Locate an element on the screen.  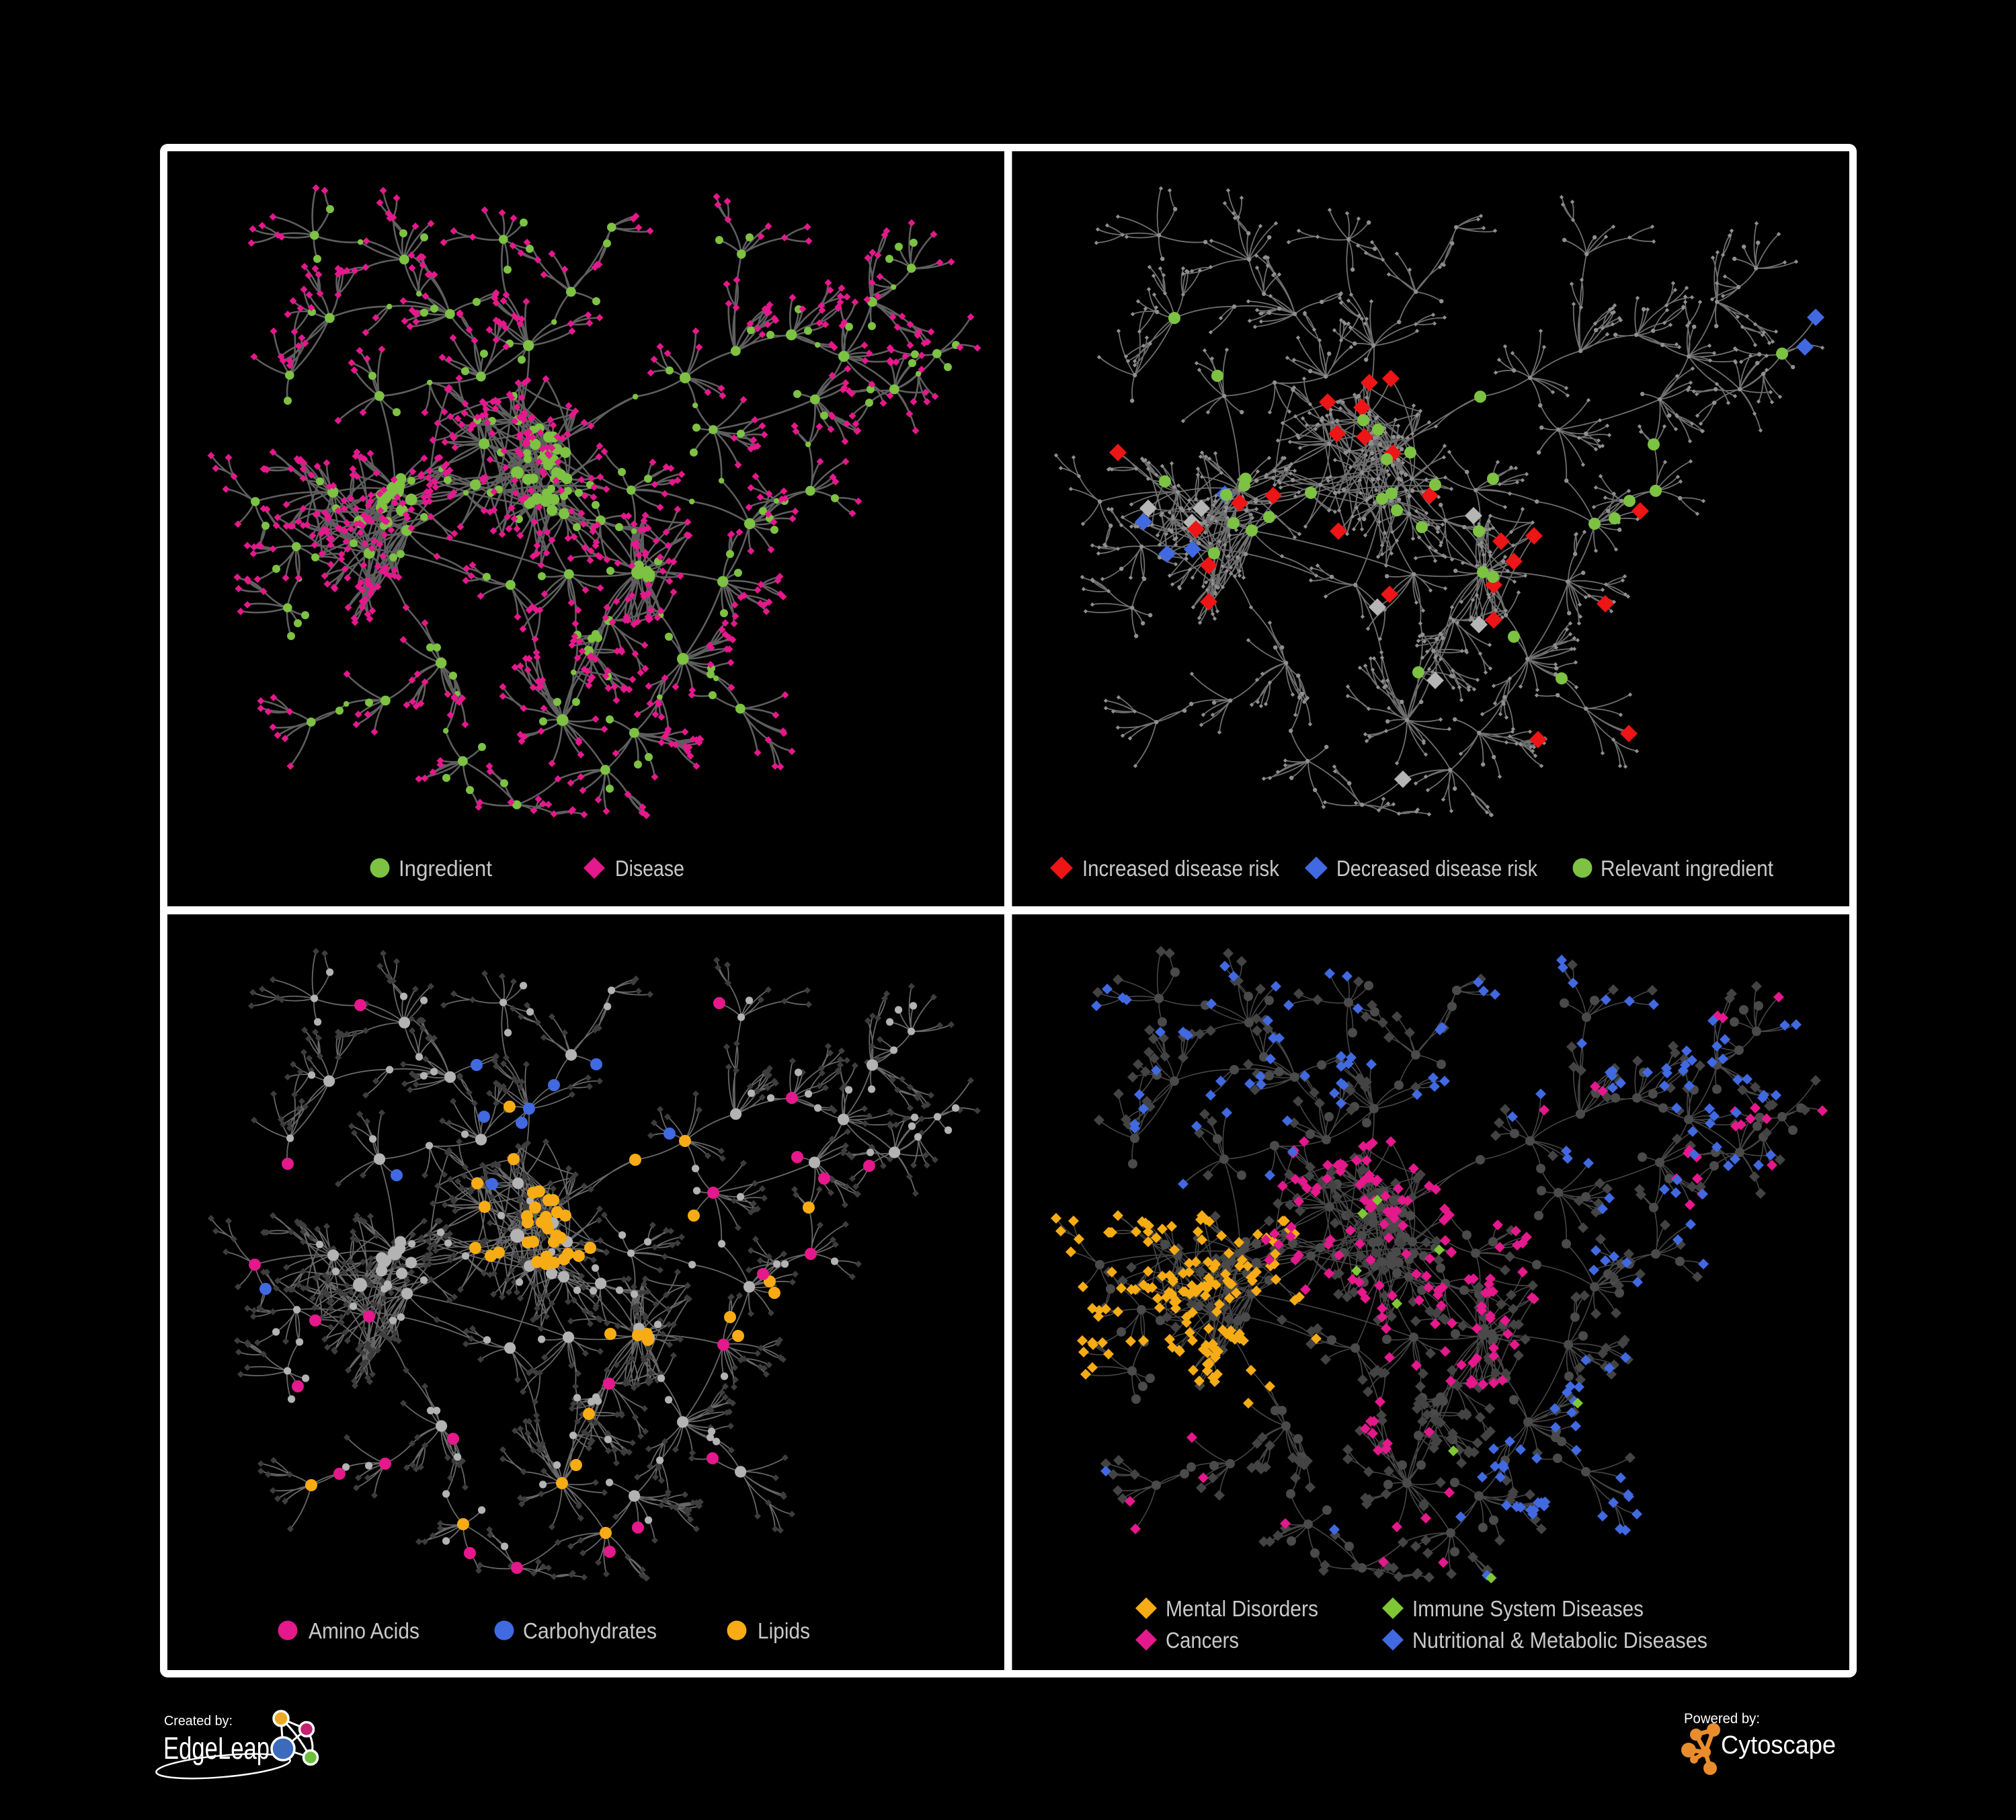
svg-text: Relevant ingredient is located at coordinates (1687, 868).